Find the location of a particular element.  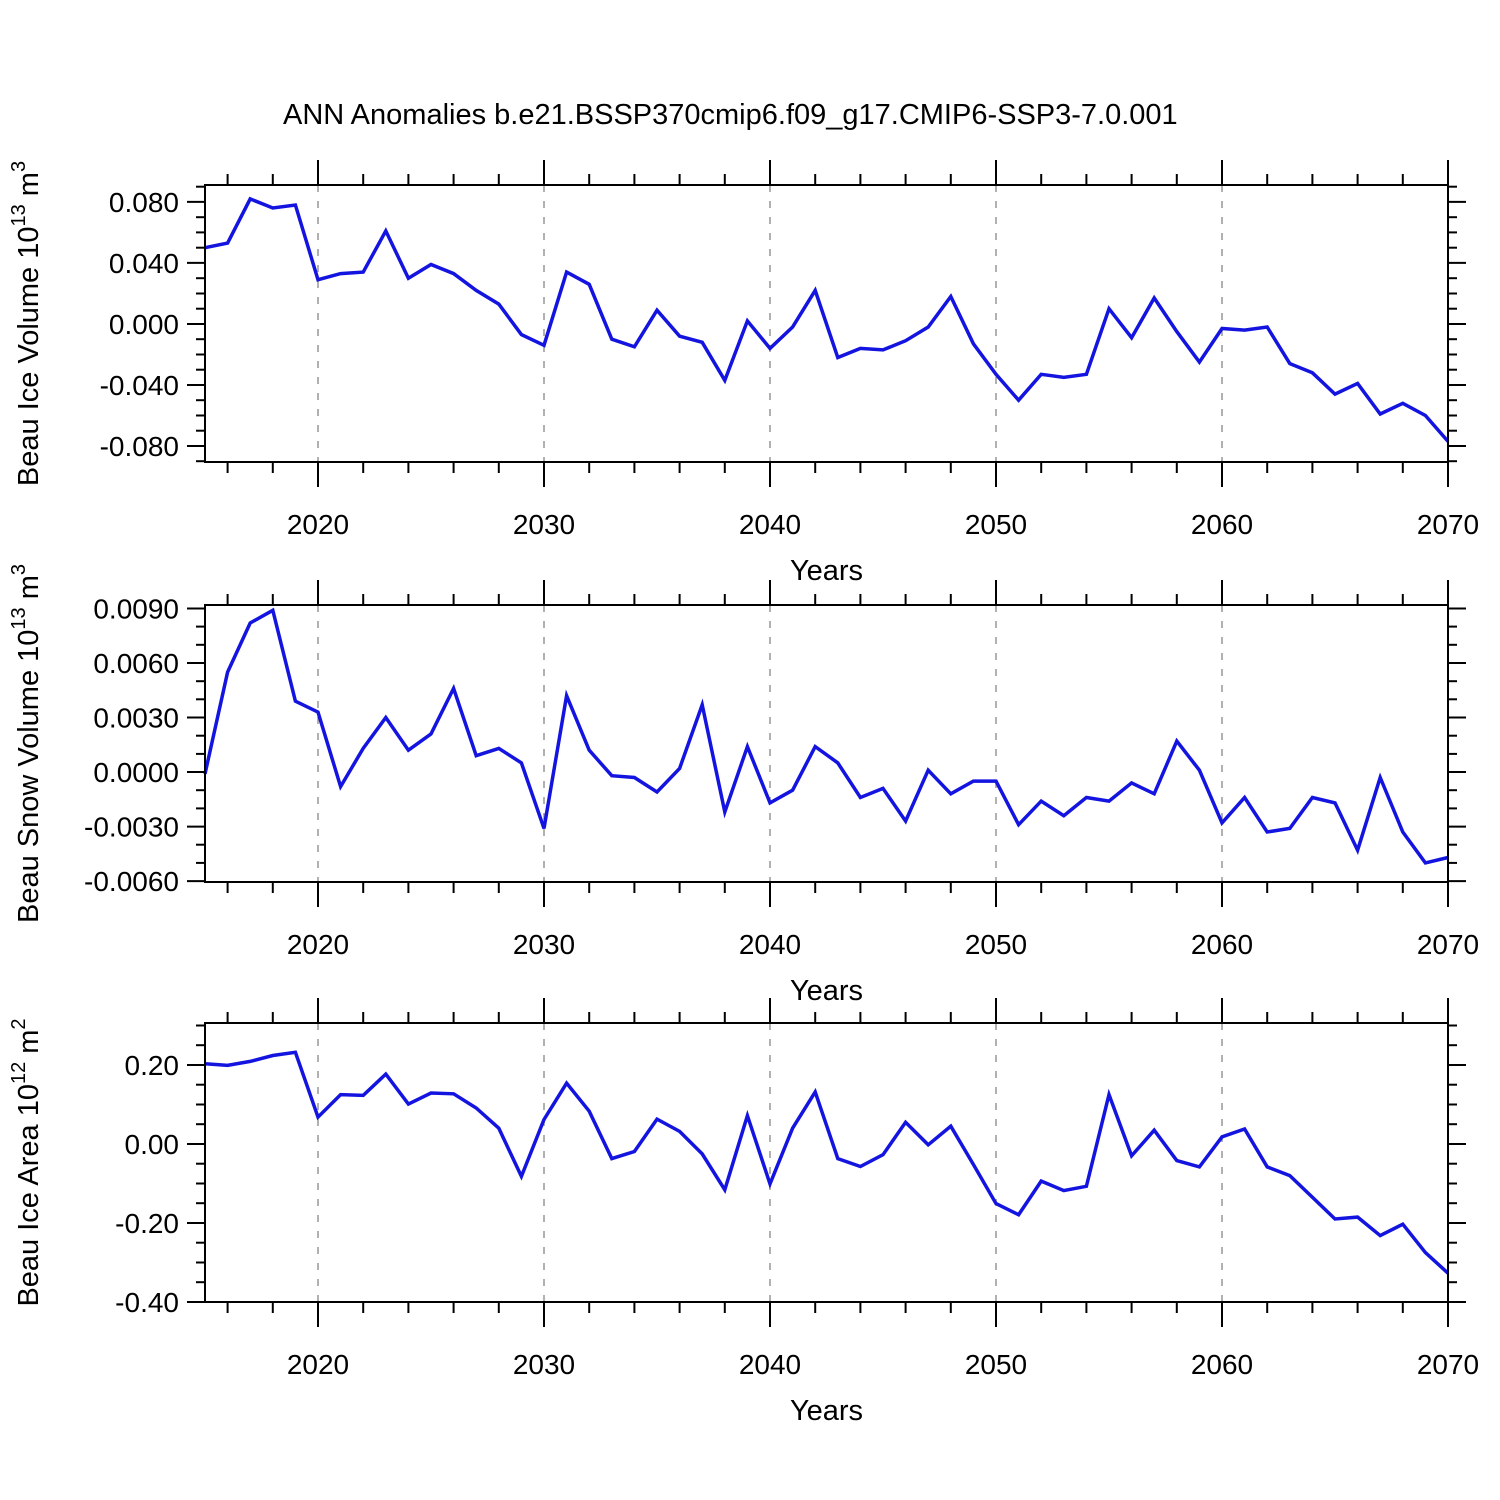

y-tick-label: 0.040 is located at coordinates (144, 263).